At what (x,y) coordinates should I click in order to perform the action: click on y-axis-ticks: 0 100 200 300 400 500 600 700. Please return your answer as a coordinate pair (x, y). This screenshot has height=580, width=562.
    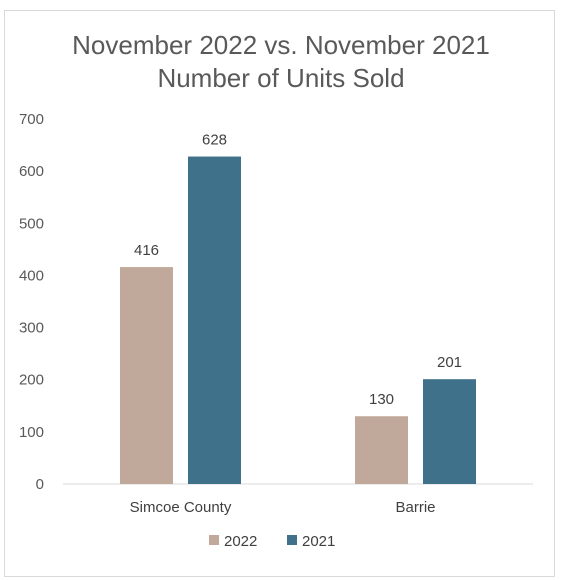
    Looking at the image, I should click on (31, 302).